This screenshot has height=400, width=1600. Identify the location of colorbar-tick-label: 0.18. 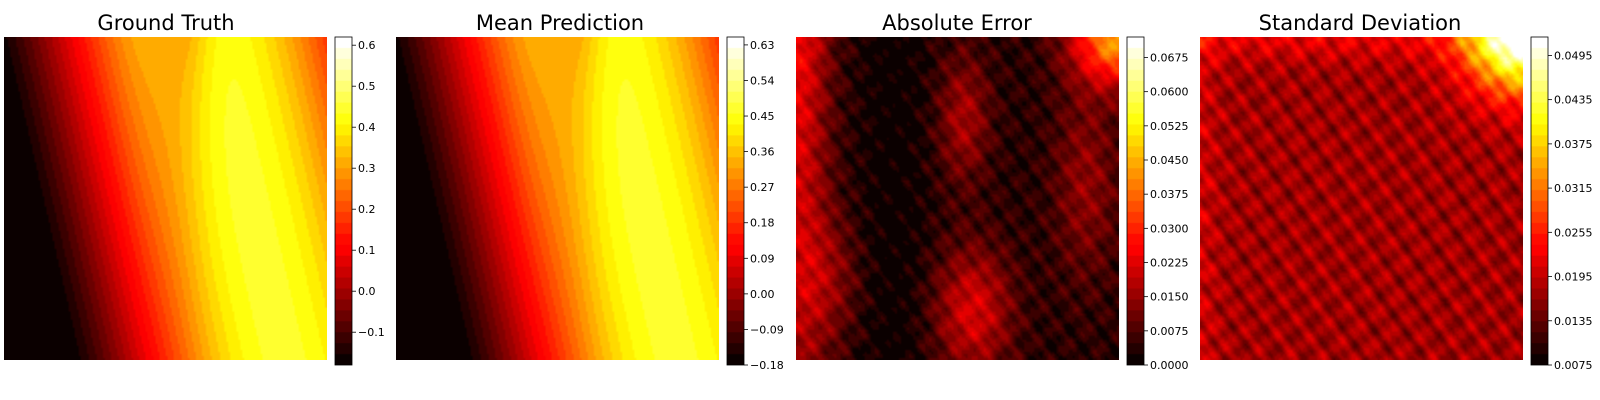
(762, 223).